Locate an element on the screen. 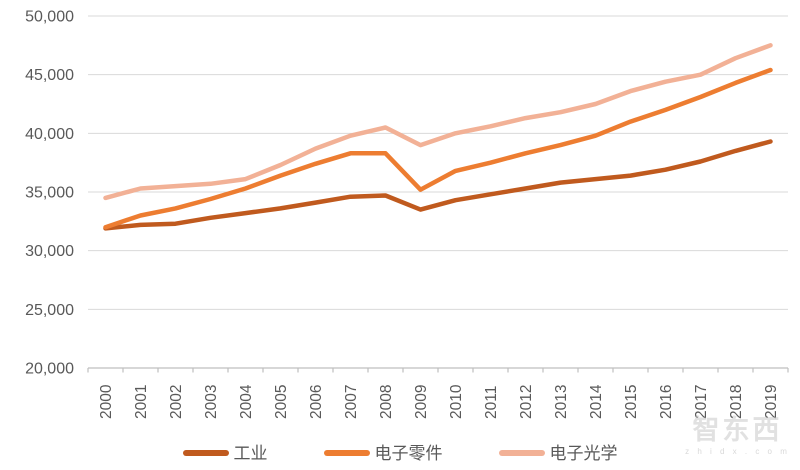 This screenshot has width=800, height=470. x-axis-tick-label: 2004 is located at coordinates (246, 401).